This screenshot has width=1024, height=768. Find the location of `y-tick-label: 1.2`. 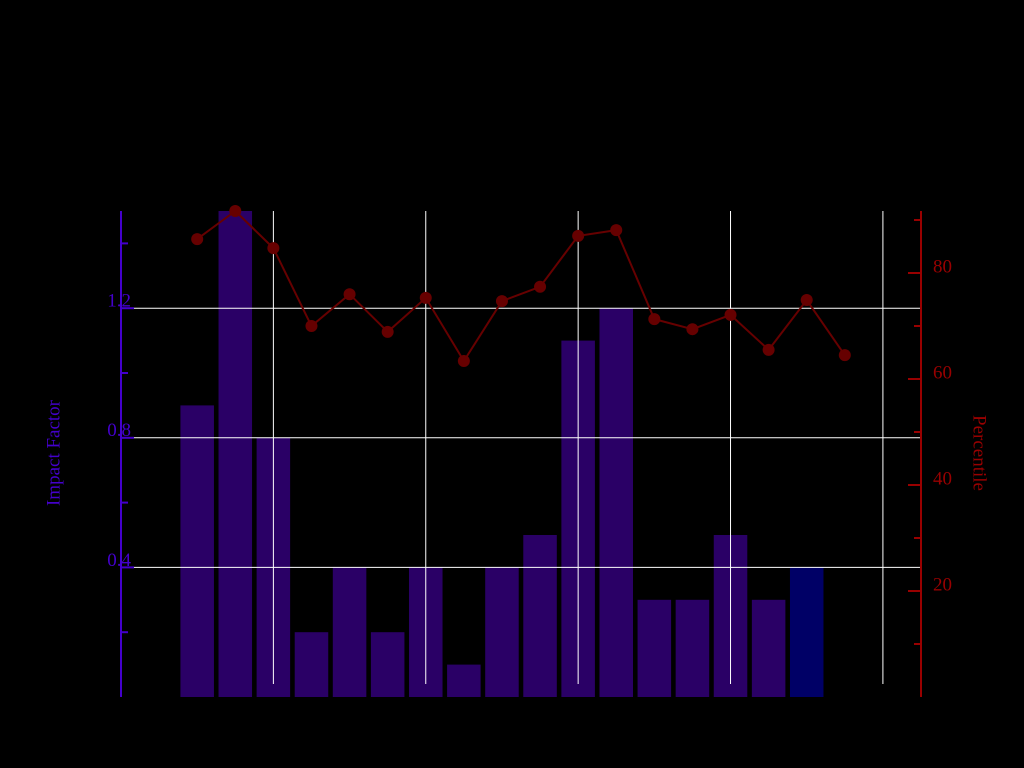

y-tick-label: 1.2 is located at coordinates (119, 301).